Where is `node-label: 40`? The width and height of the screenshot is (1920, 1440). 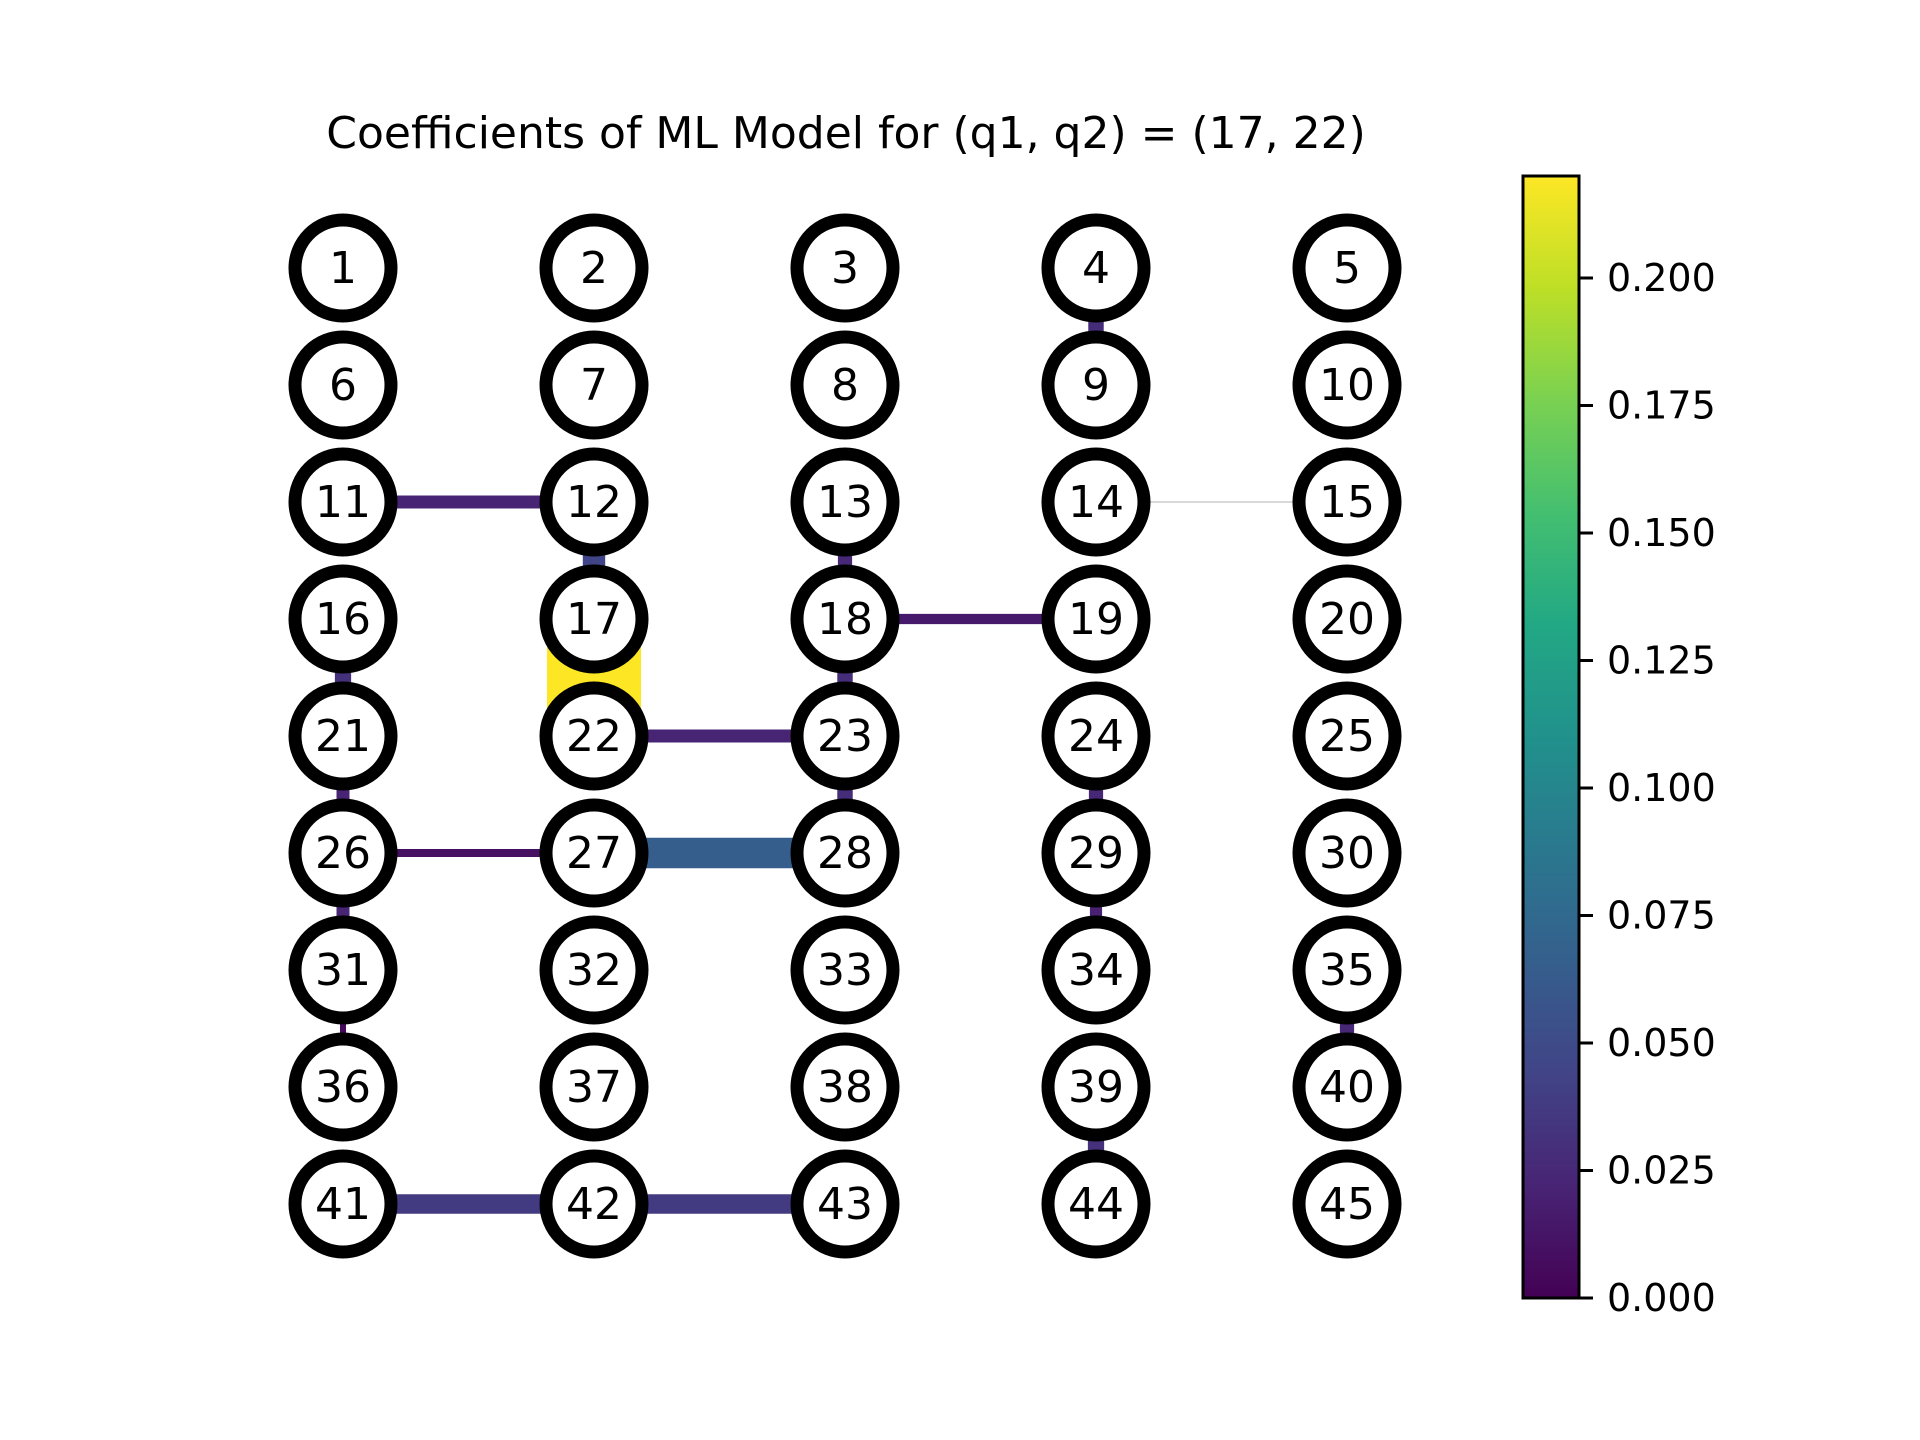 node-label: 40 is located at coordinates (1347, 1087).